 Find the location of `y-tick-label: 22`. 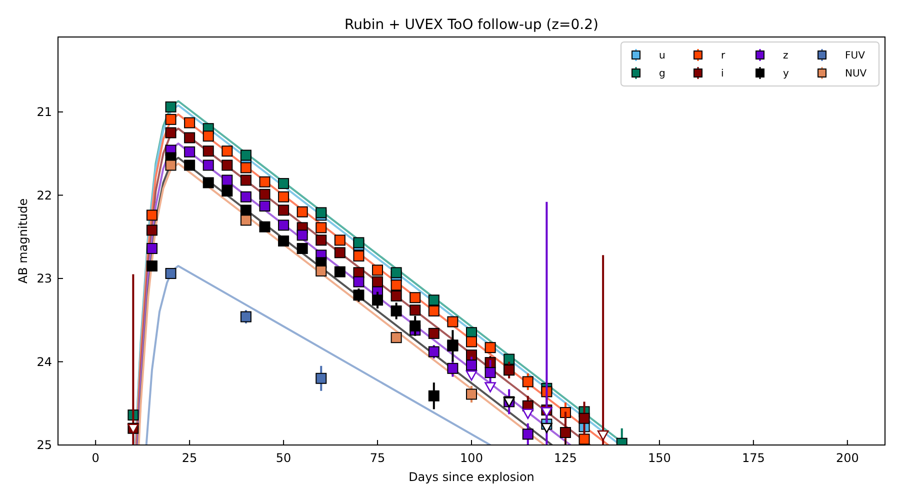

y-tick-label: 22 is located at coordinates (44, 195).